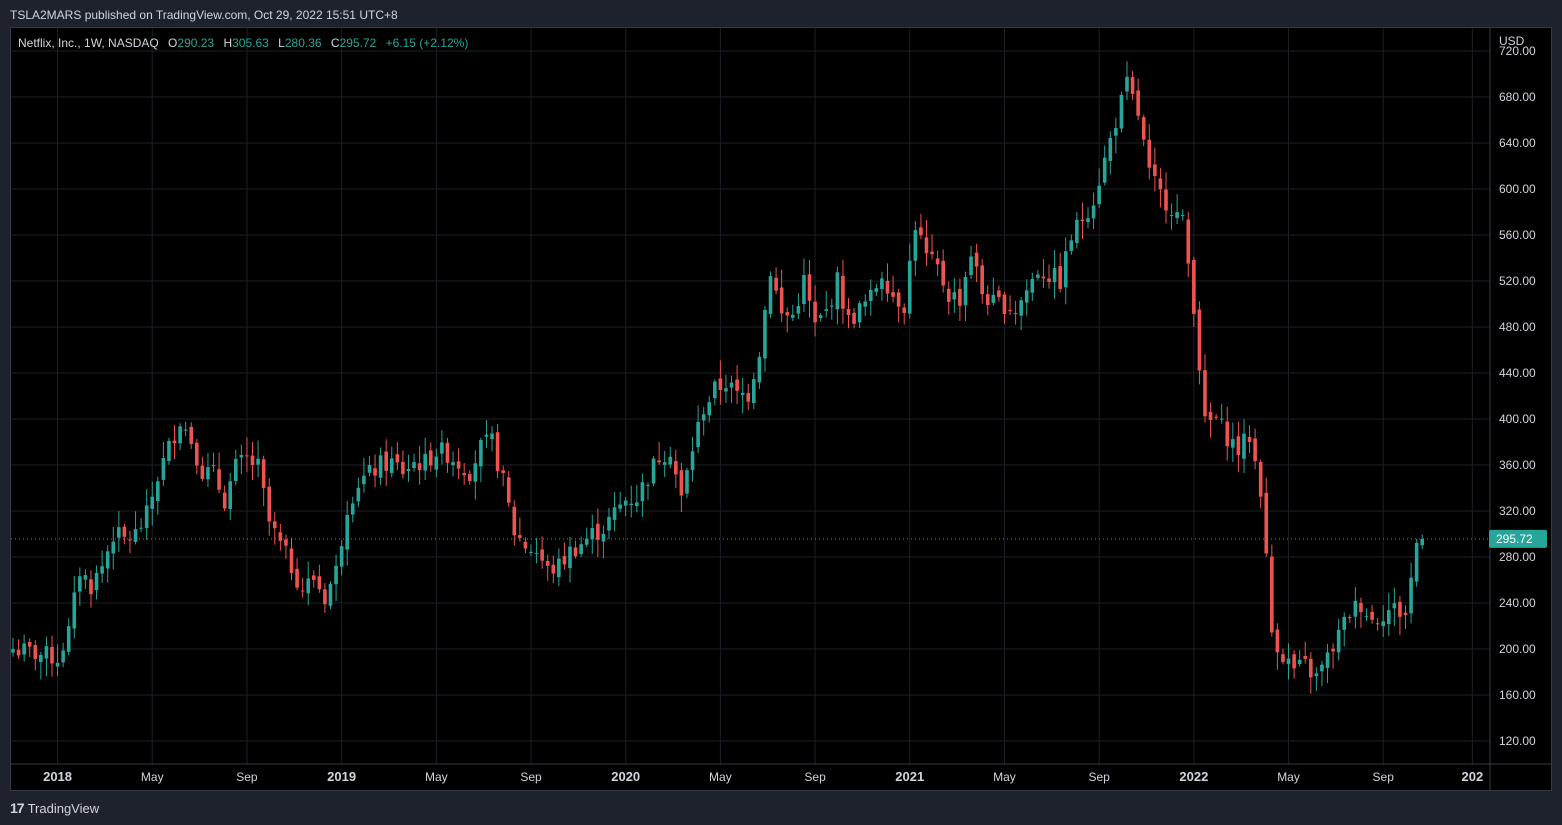 Image resolution: width=1562 pixels, height=825 pixels. I want to click on y-tick-label: 200.00, so click(1517, 649).